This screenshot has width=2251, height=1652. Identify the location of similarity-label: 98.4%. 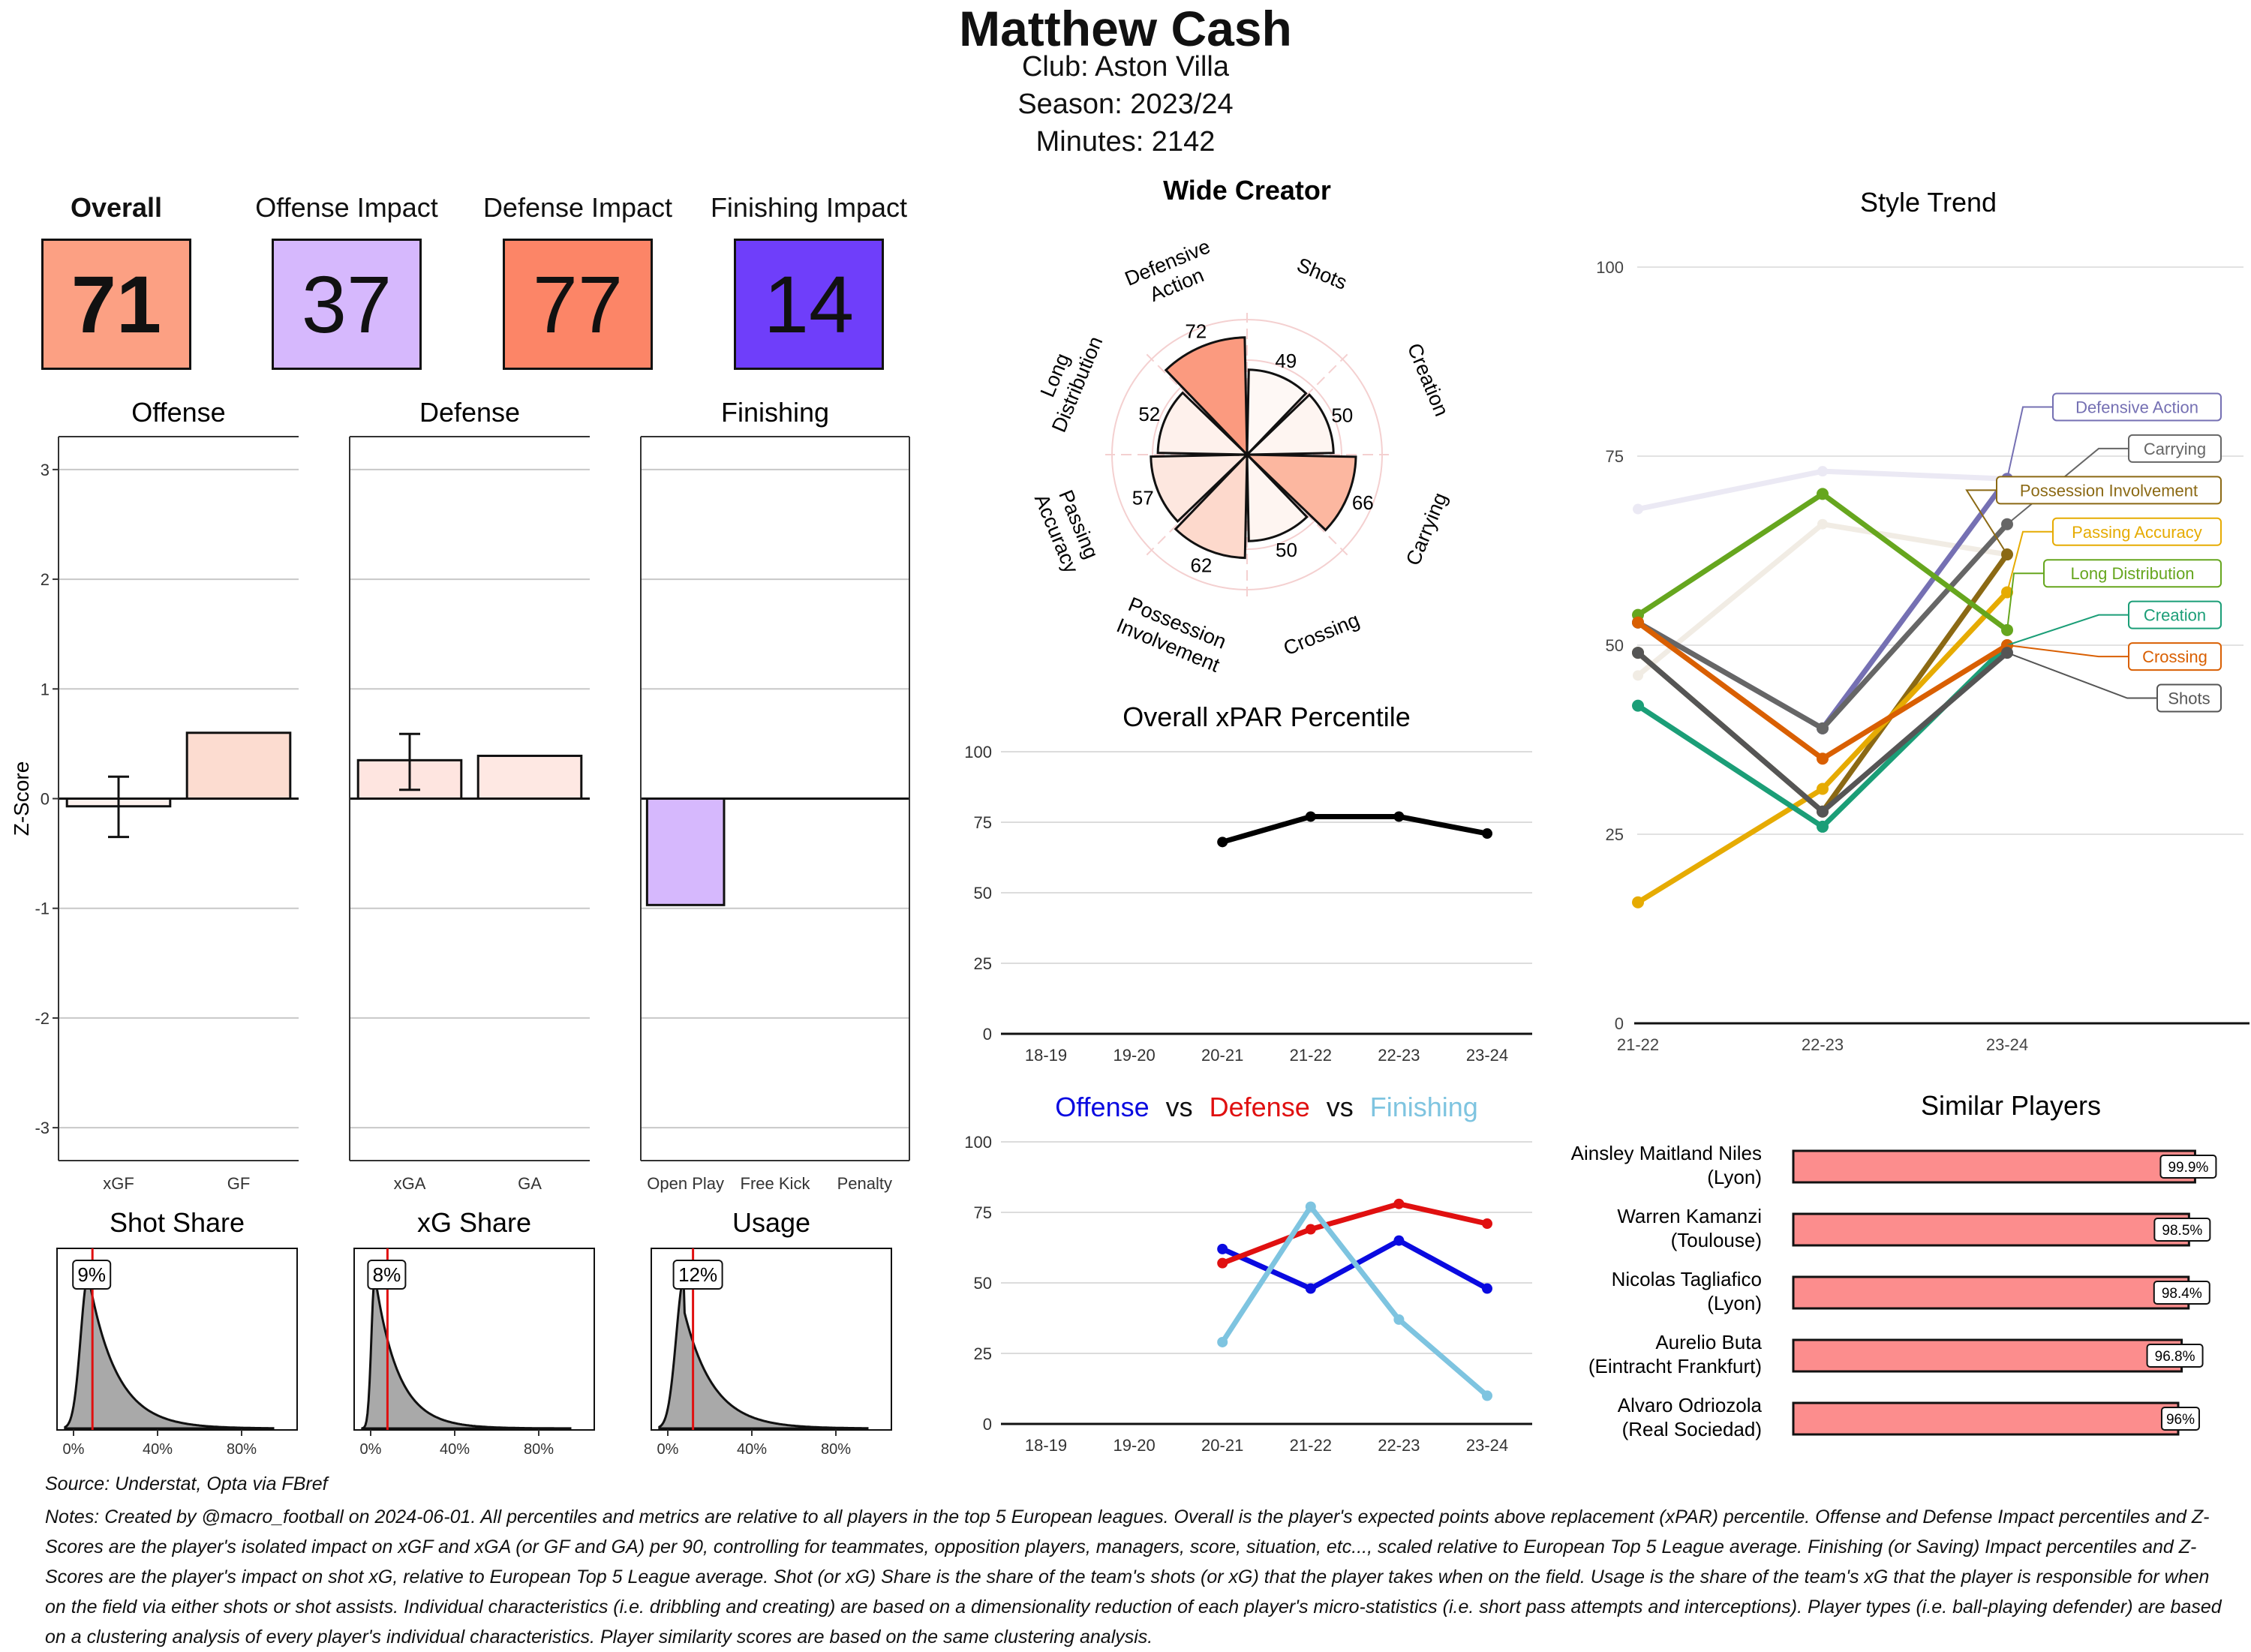
(2182, 1294).